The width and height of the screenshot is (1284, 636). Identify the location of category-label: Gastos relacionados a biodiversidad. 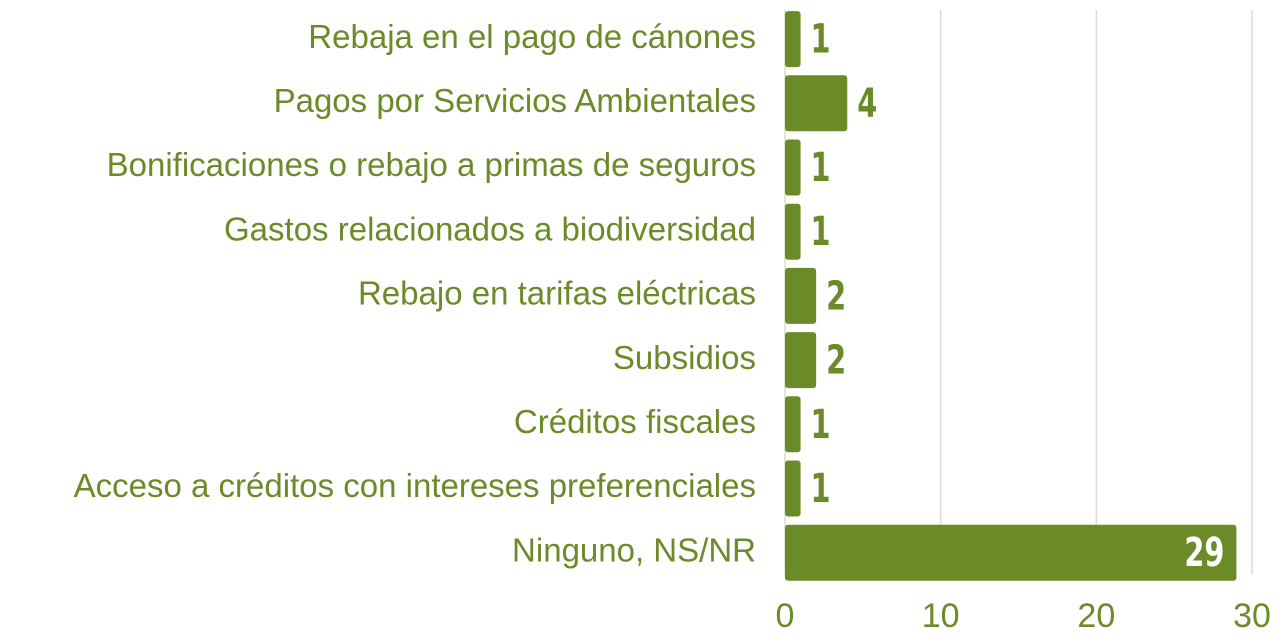
(490, 228).